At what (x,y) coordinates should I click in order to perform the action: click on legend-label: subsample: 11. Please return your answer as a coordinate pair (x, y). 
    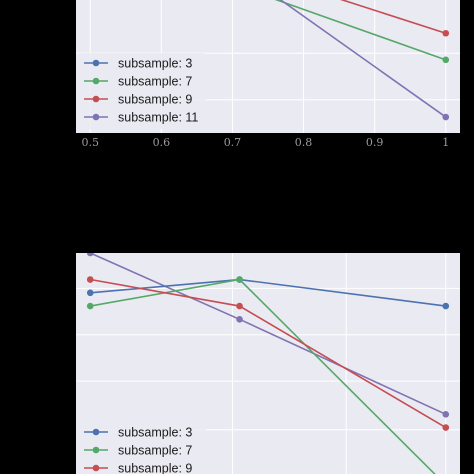
    Looking at the image, I should click on (158, 118).